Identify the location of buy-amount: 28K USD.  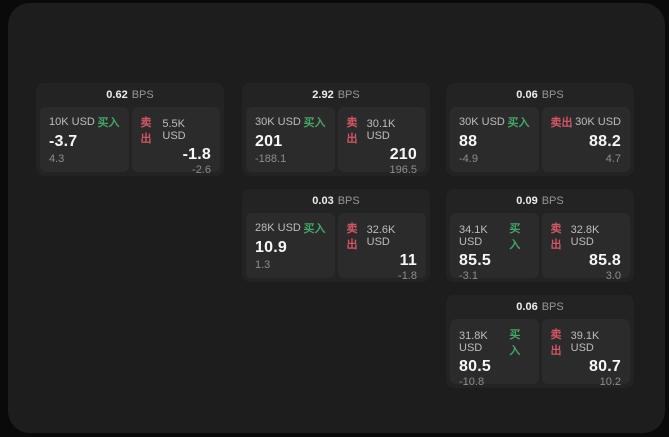
(278, 228).